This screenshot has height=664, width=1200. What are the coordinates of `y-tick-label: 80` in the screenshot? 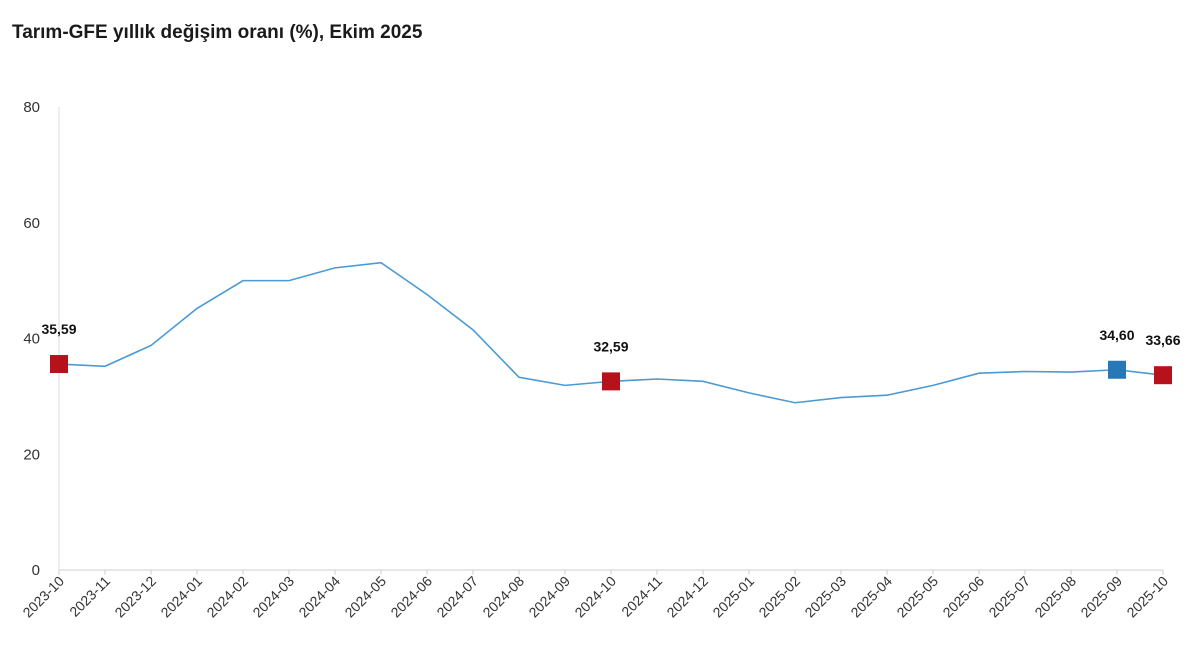 It's located at (31, 107).